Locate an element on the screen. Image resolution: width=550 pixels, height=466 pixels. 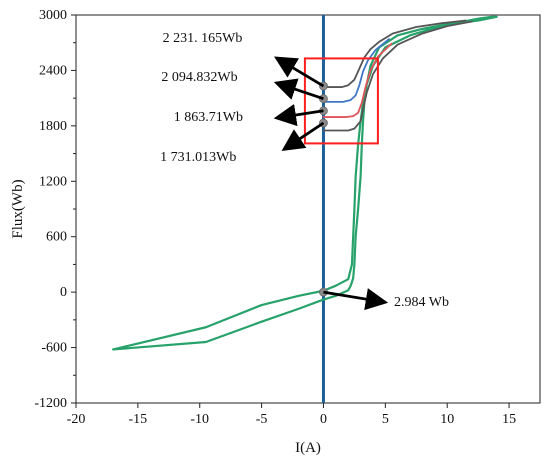
highlight-box is located at coordinates (341, 101).